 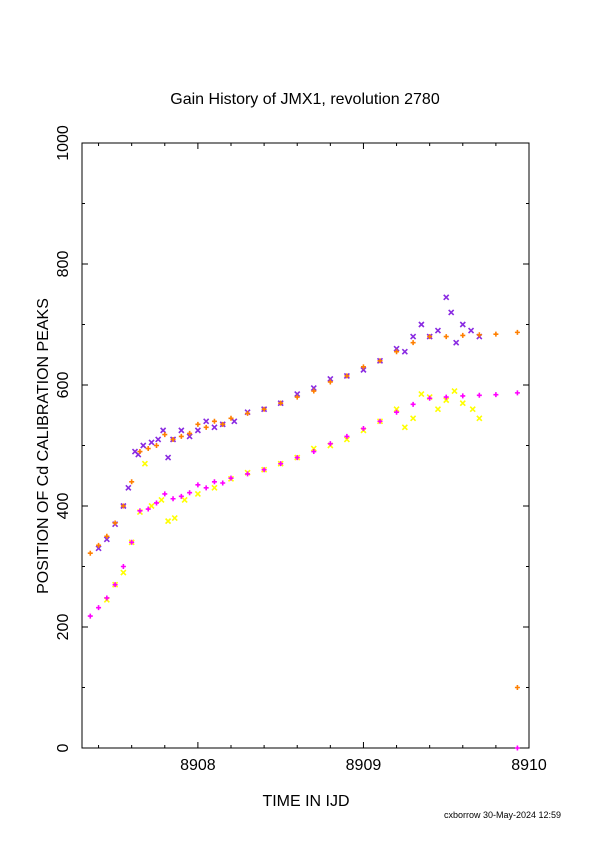 What do you see at coordinates (43, 446) in the screenshot?
I see `y-axis-label: POSITION OF Cd CALIBRATION PEAKS` at bounding box center [43, 446].